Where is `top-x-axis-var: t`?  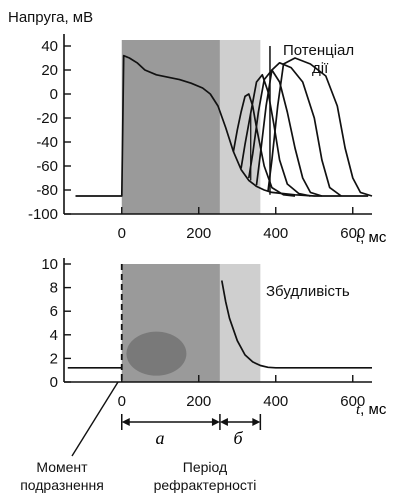
top-x-axis-var: t is located at coordinates (358, 238).